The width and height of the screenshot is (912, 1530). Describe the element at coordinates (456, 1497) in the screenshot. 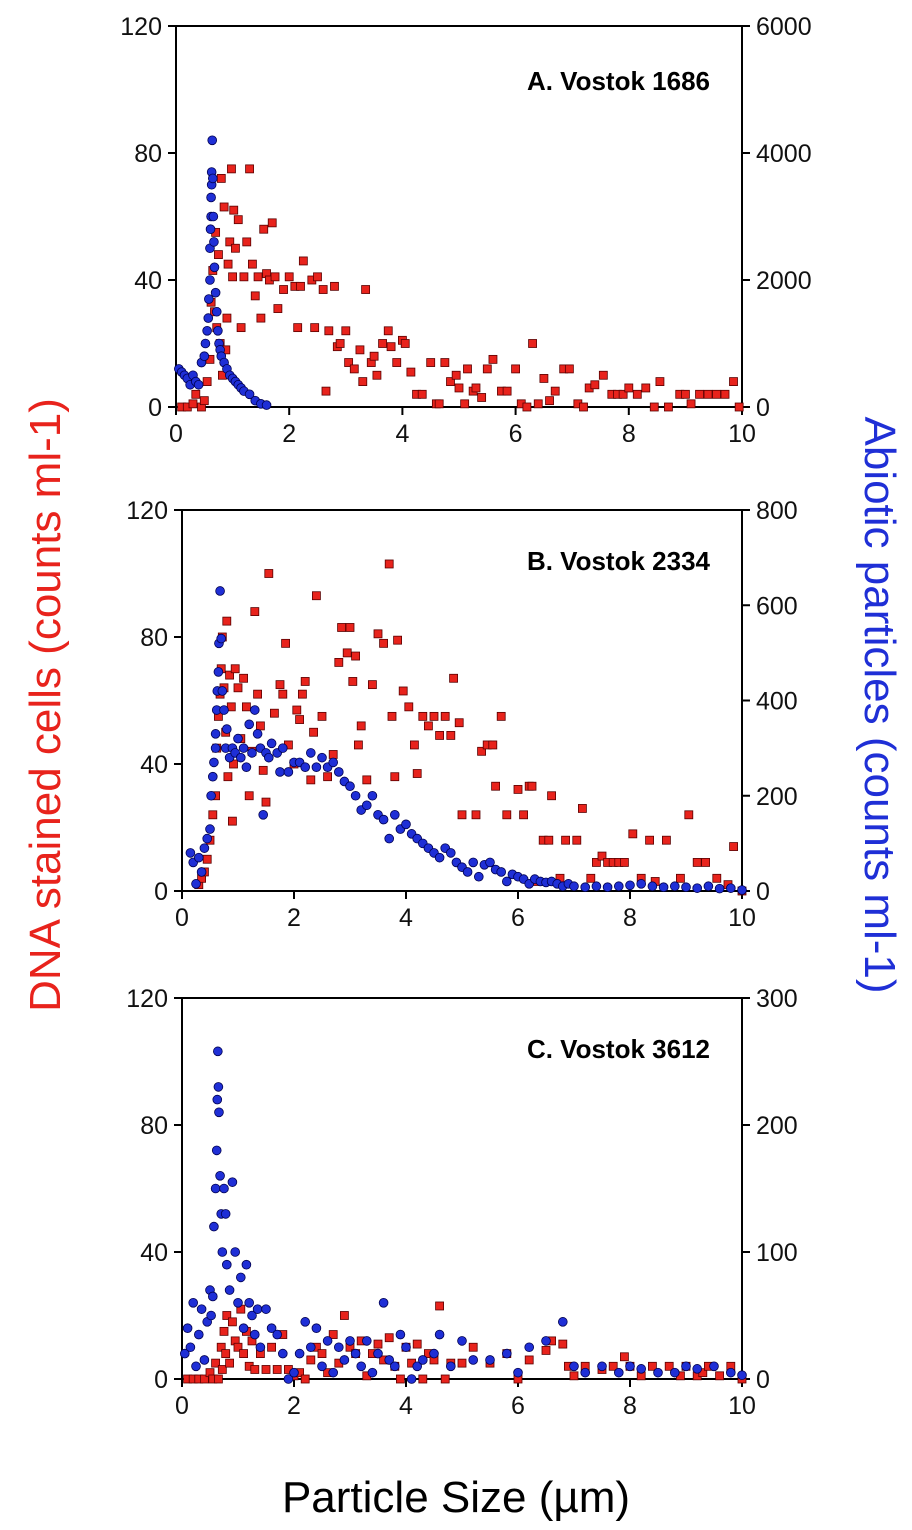

I see `x-axis-title: Particle Size (µm)` at that location.